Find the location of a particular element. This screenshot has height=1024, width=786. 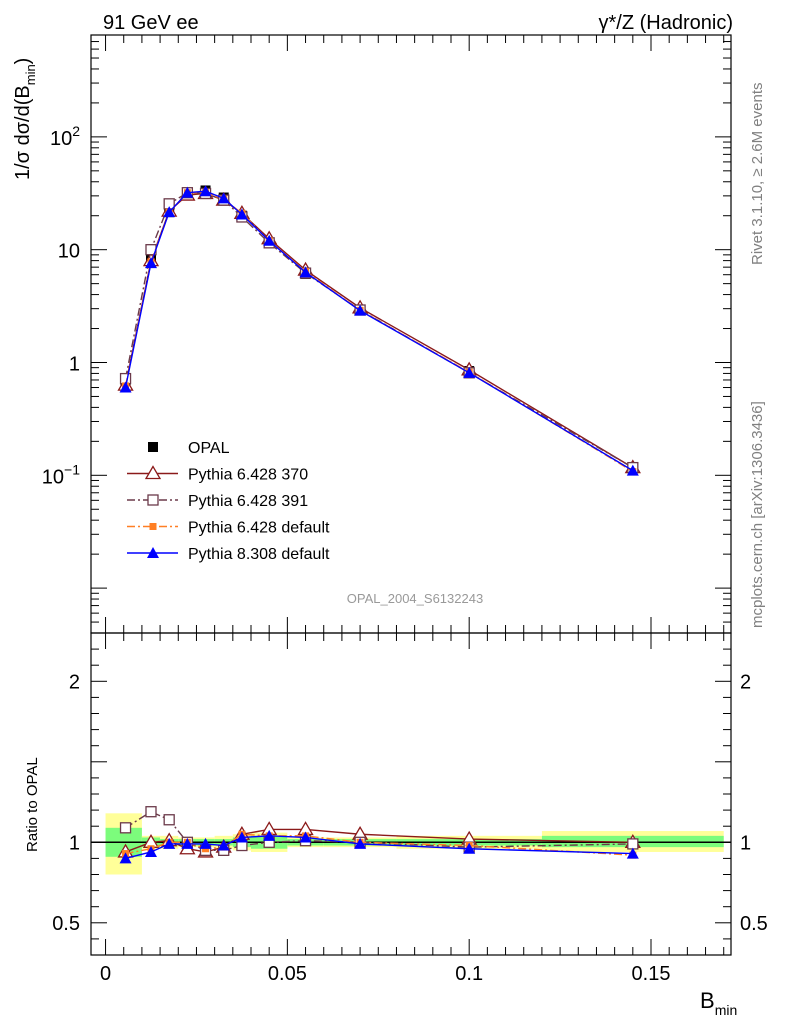

legend-marker-p391 is located at coordinates (153, 500).